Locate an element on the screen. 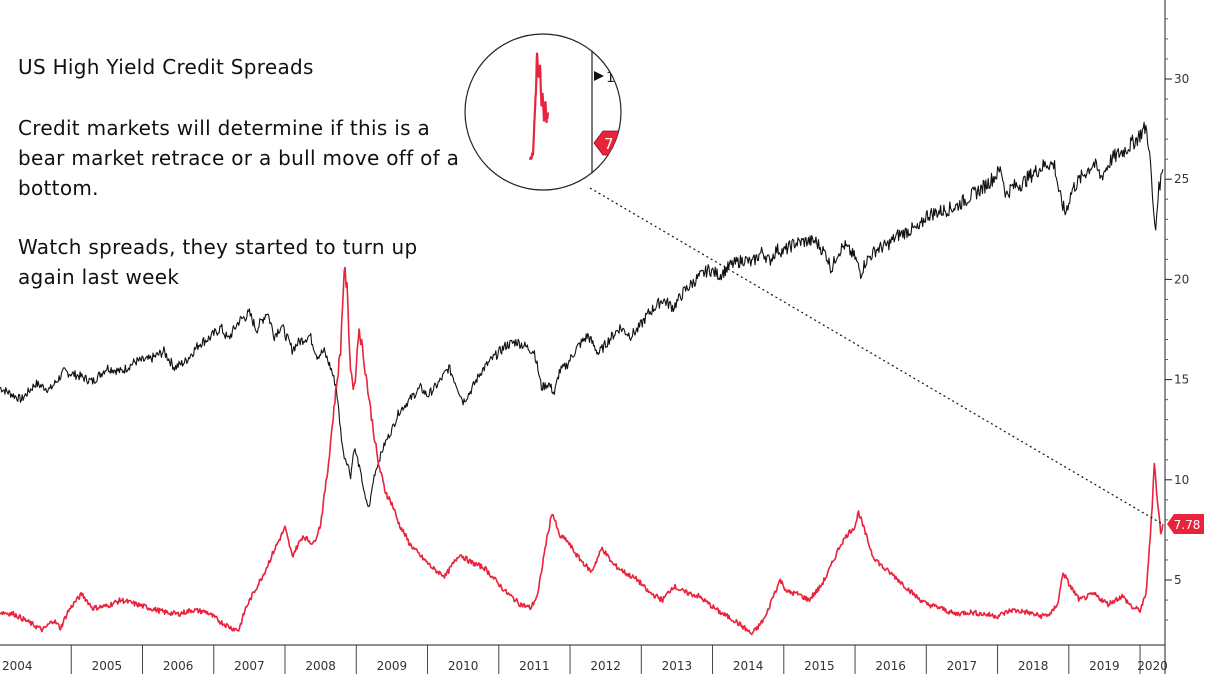 The image size is (1207, 674). last-value-marker is located at coordinates (1185, 524).